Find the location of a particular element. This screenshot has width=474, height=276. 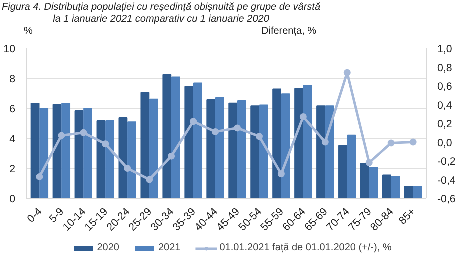

chart-subtitle: la 1 ianuarie 2021 comparativ cu 1 ianuarie 2020 is located at coordinates (161, 20).